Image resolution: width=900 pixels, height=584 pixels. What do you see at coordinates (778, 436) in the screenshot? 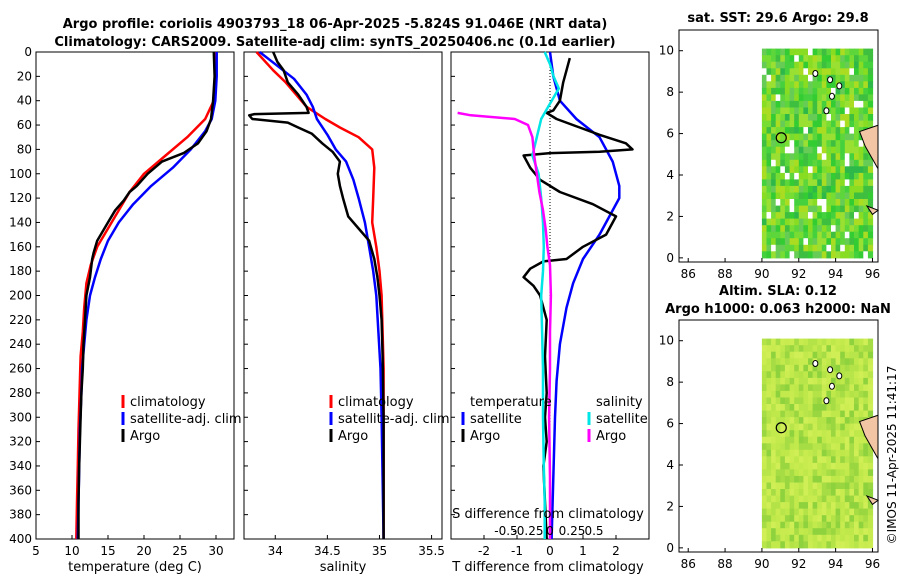
I see `sla-map-frame` at bounding box center [778, 436].